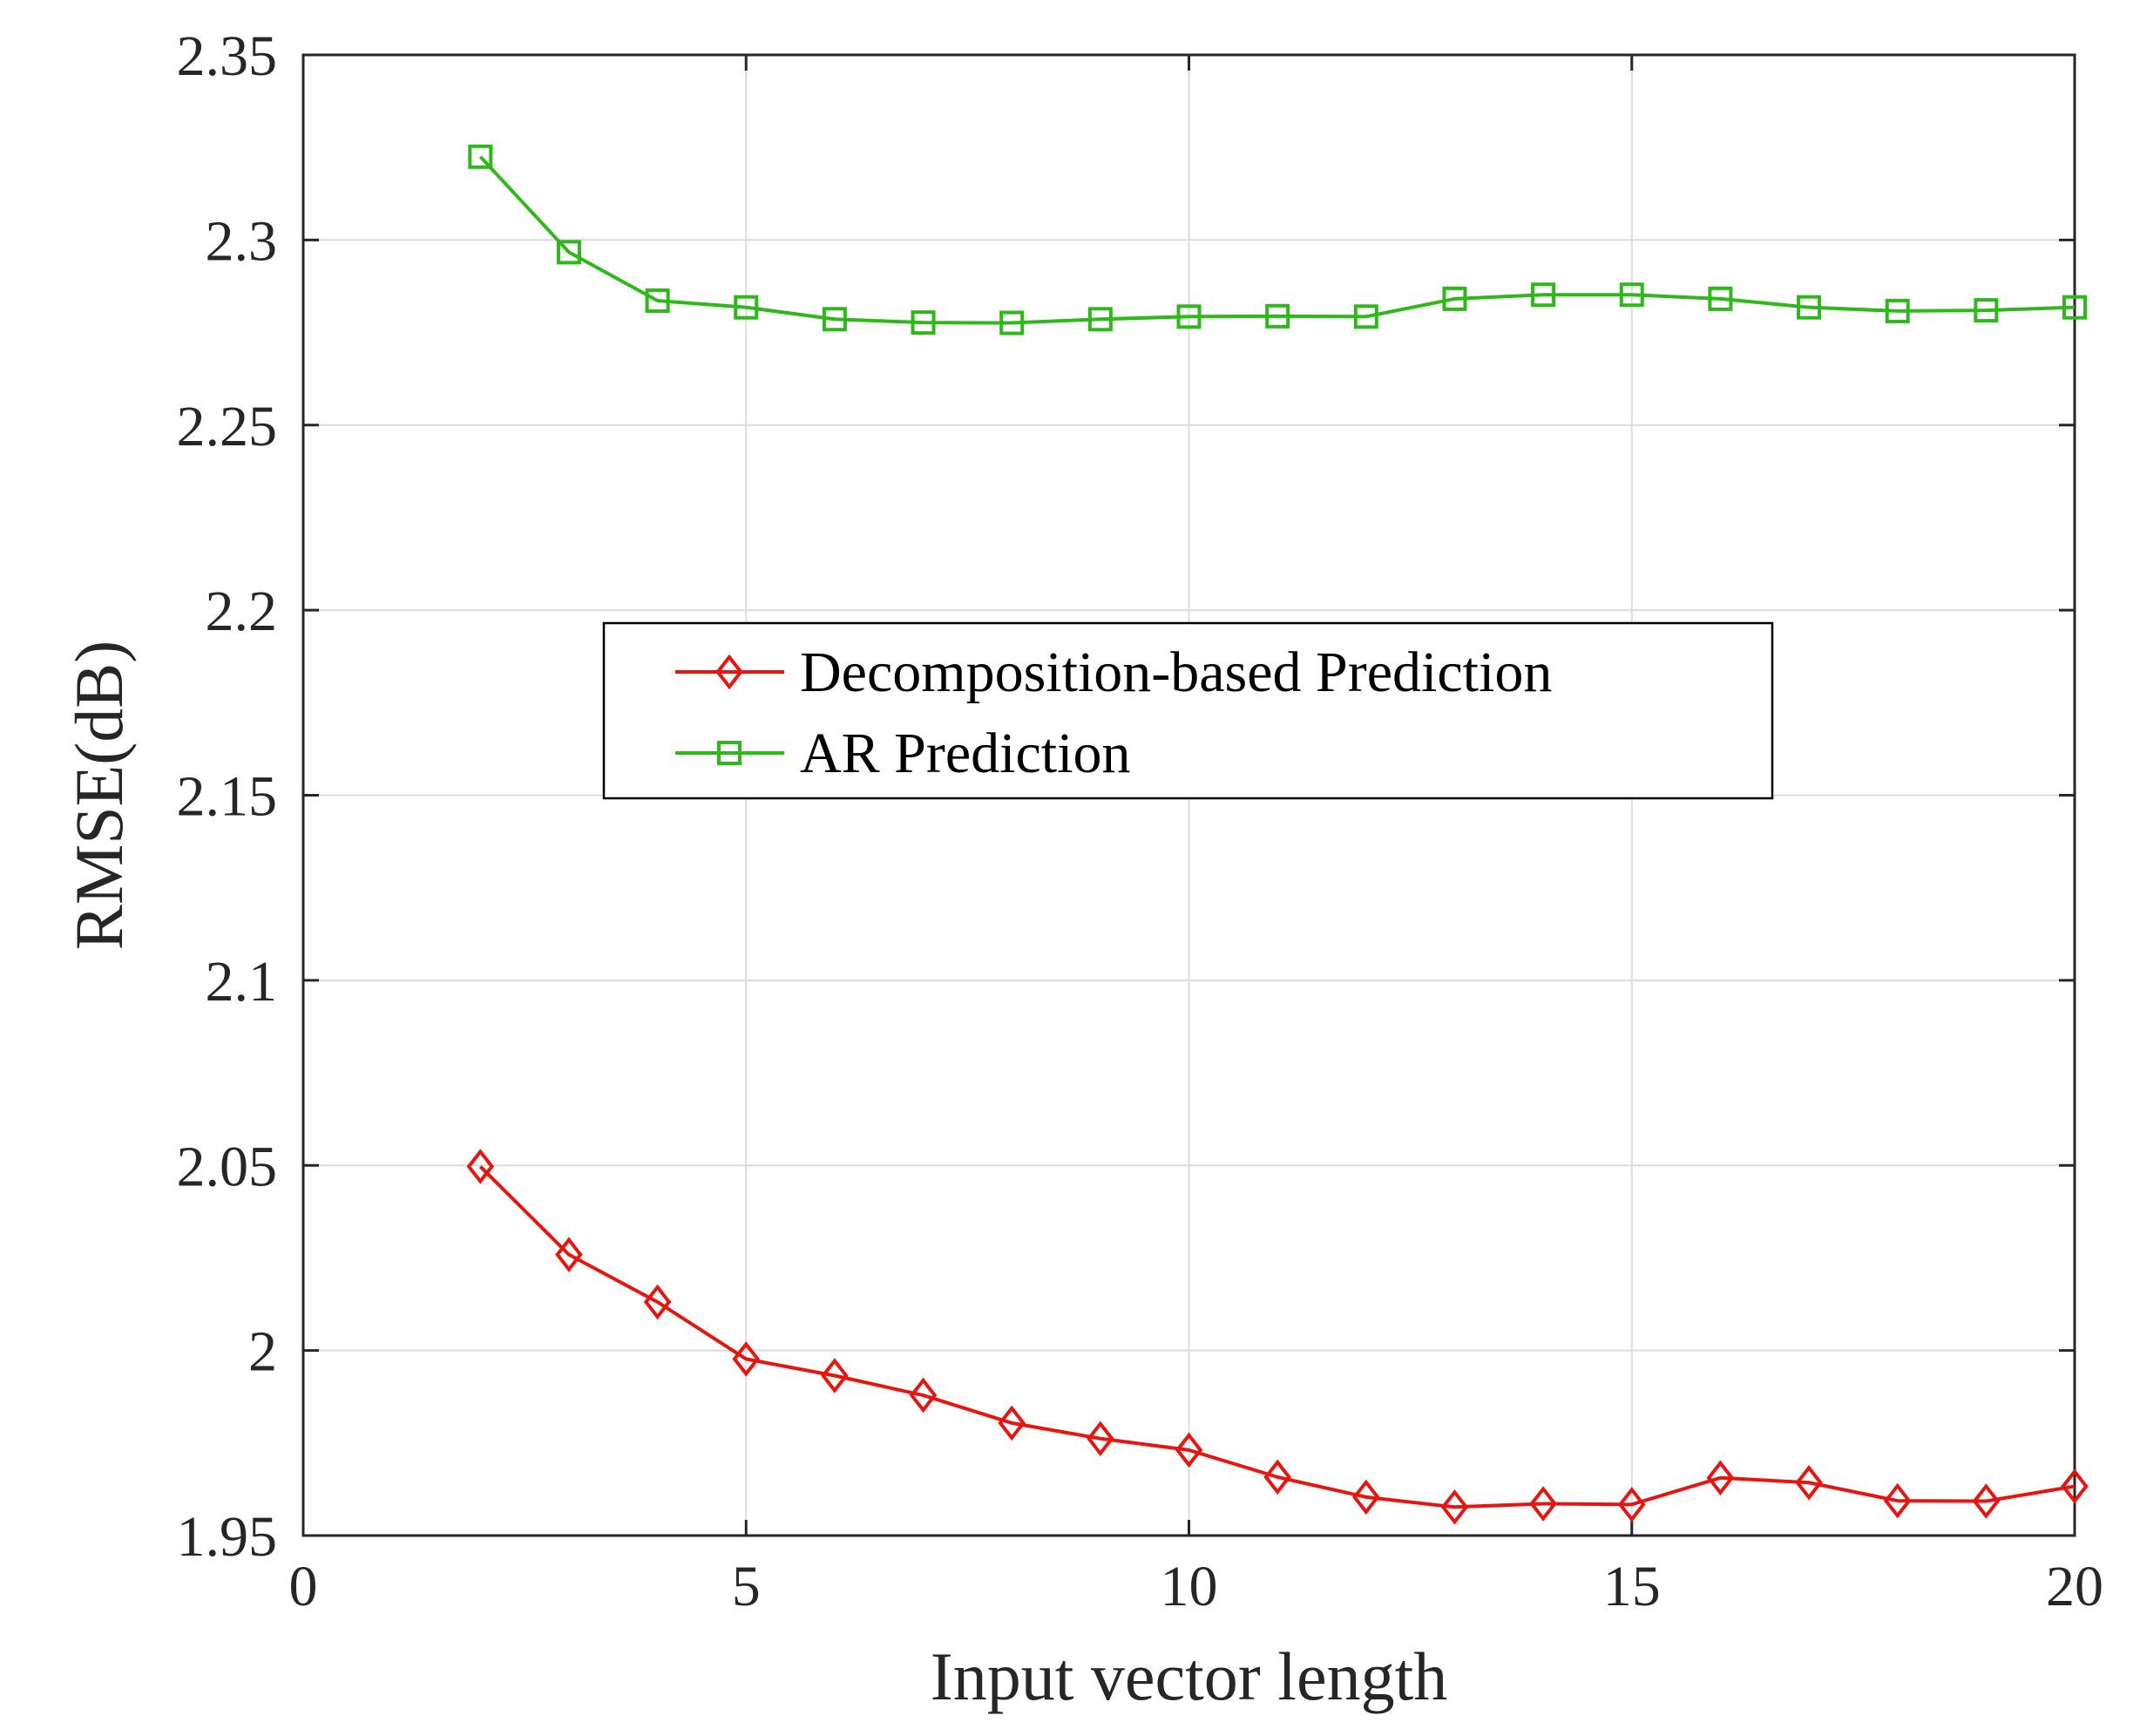  What do you see at coordinates (227, 797) in the screenshot?
I see `y-tick-label: 2.15` at bounding box center [227, 797].